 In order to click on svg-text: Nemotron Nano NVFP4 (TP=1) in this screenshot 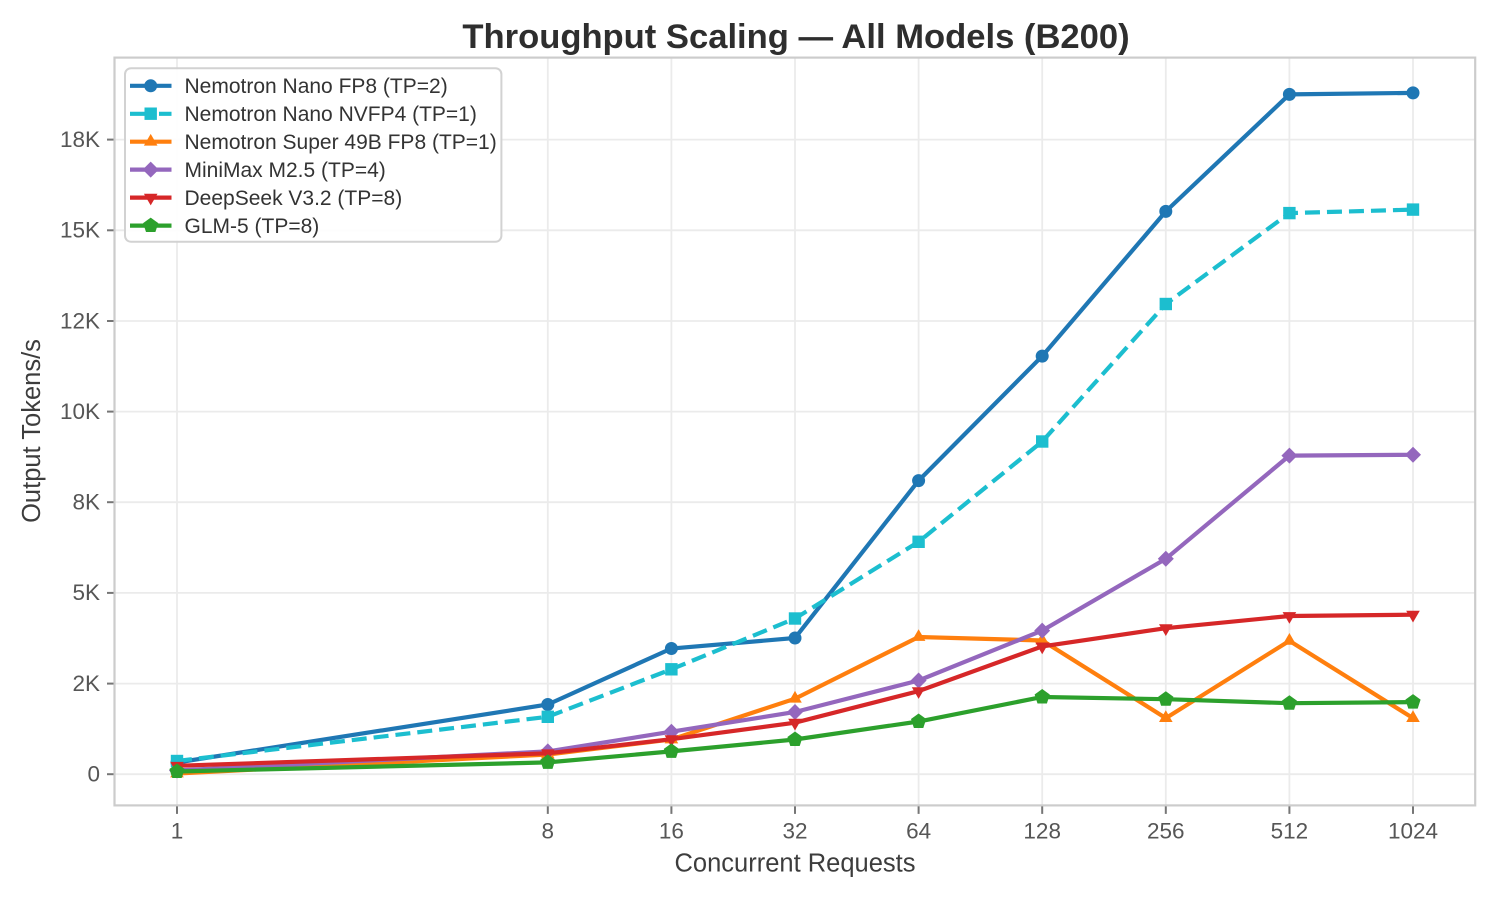, I will do `click(331, 114)`.